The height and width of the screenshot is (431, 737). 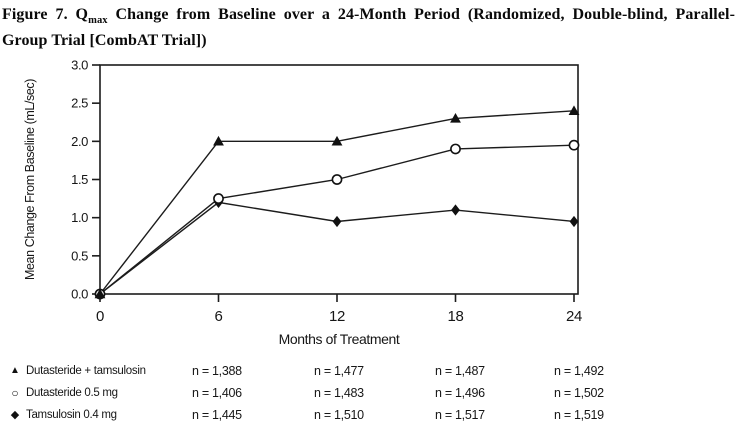 I want to click on n-count: n = 1,406, so click(x=217, y=393).